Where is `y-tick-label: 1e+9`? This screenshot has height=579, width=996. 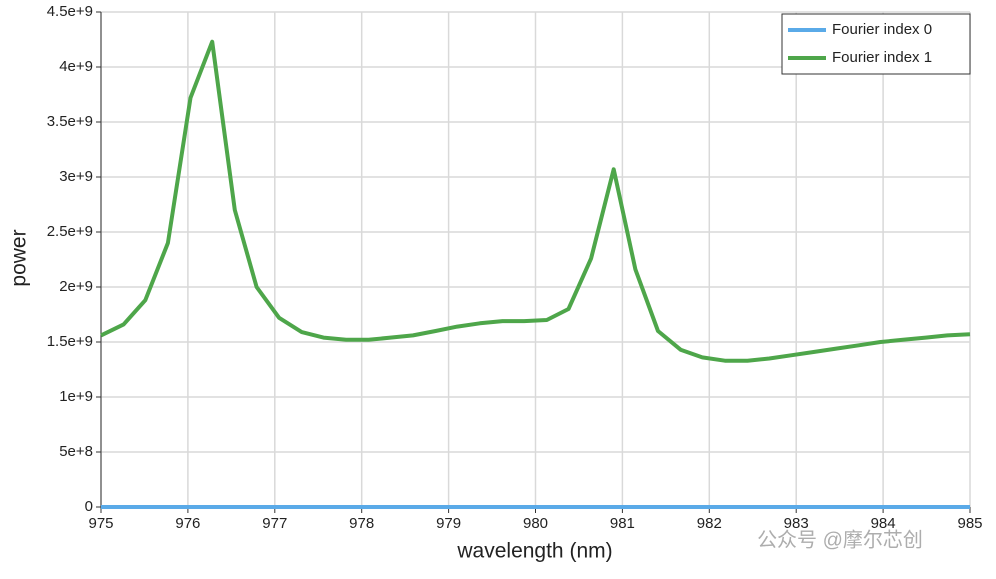 y-tick-label: 1e+9 is located at coordinates (76, 396).